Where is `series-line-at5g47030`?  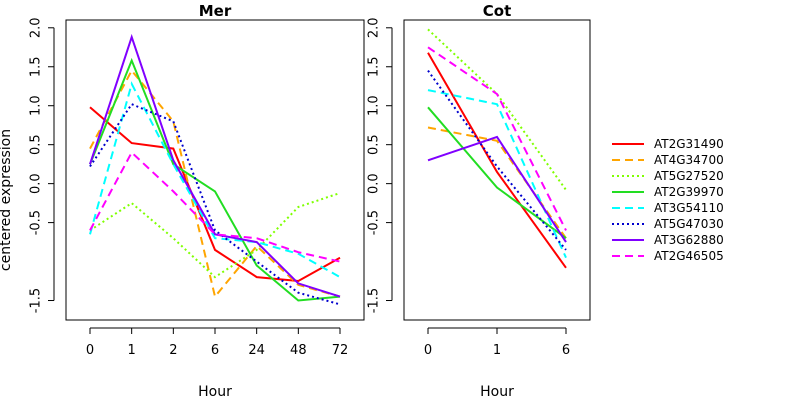 series-line-at5g47030 is located at coordinates (497, 160).